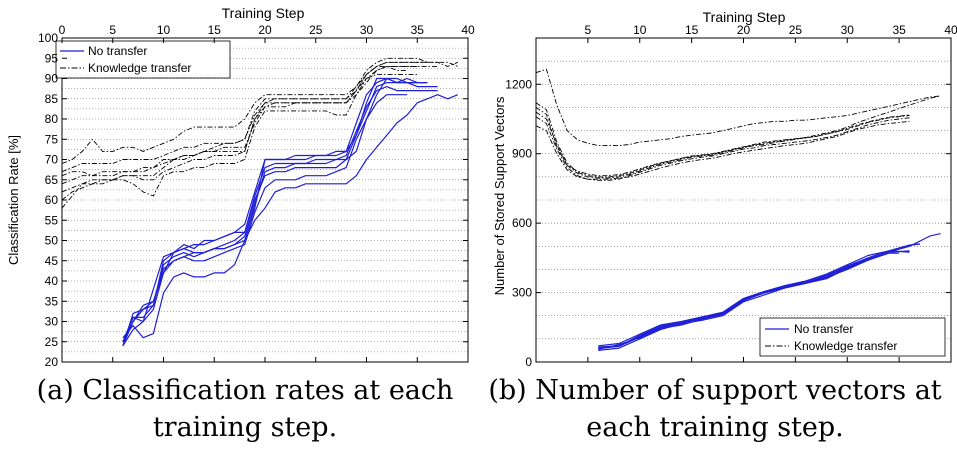 The width and height of the screenshot is (957, 452). I want to click on y-tick-label: 0, so click(528, 362).